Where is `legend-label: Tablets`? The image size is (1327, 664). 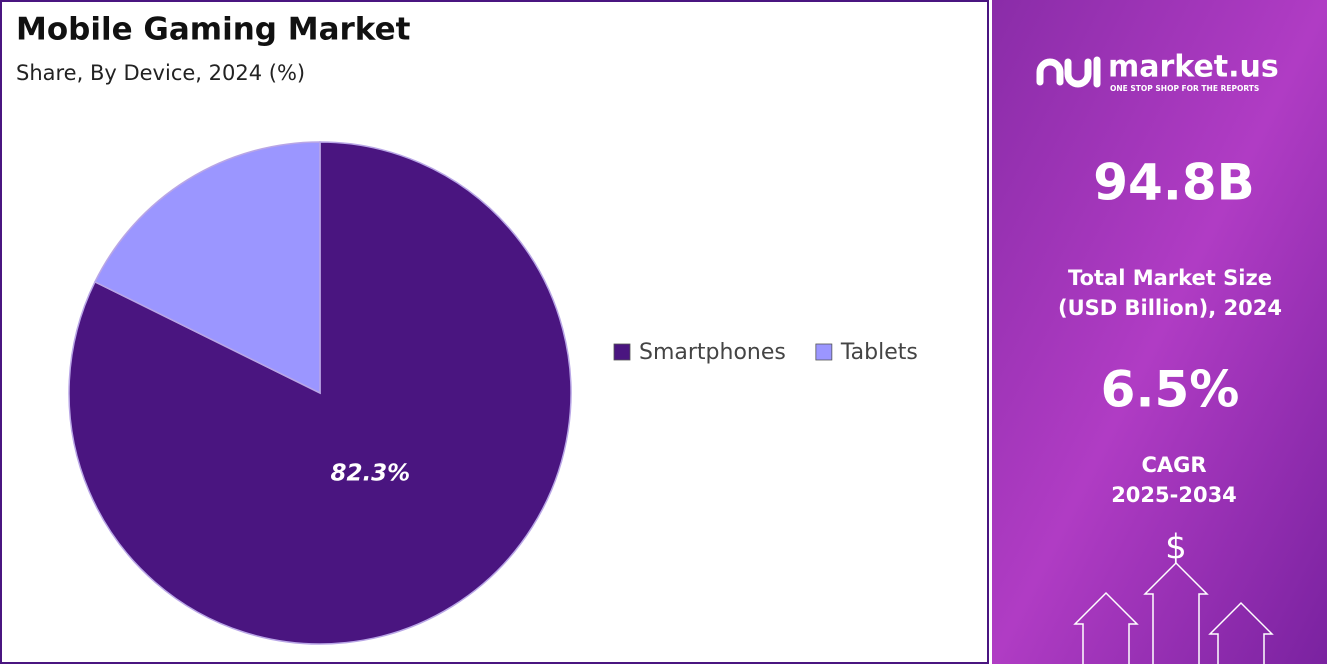
legend-label: Tablets is located at coordinates (879, 352).